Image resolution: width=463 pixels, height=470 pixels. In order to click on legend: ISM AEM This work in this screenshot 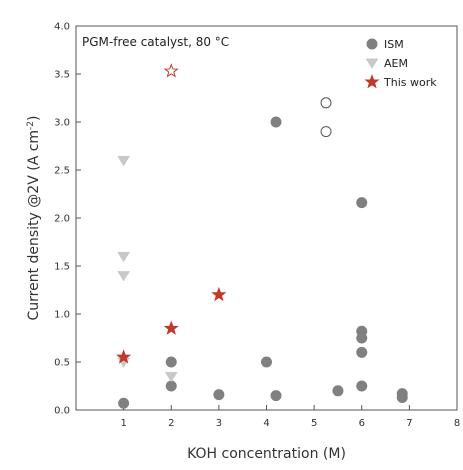, I will do `click(400, 63)`.